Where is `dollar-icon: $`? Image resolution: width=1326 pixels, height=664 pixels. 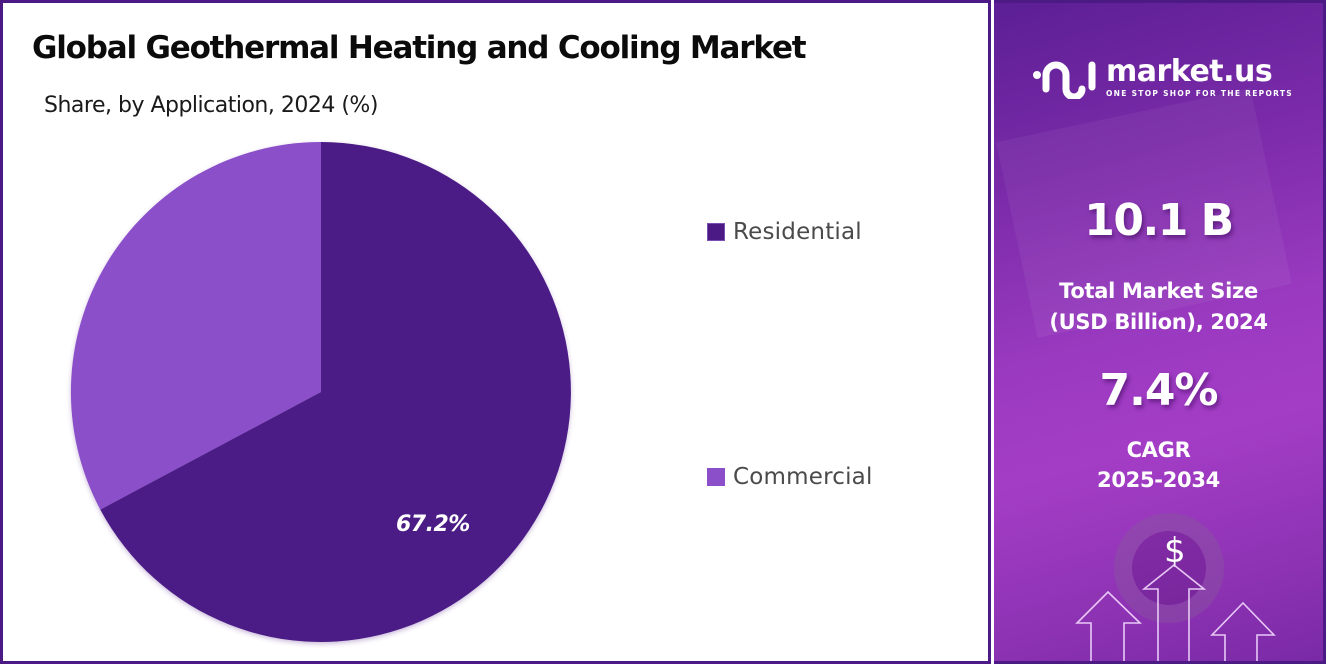
dollar-icon: $ is located at coordinates (1175, 551).